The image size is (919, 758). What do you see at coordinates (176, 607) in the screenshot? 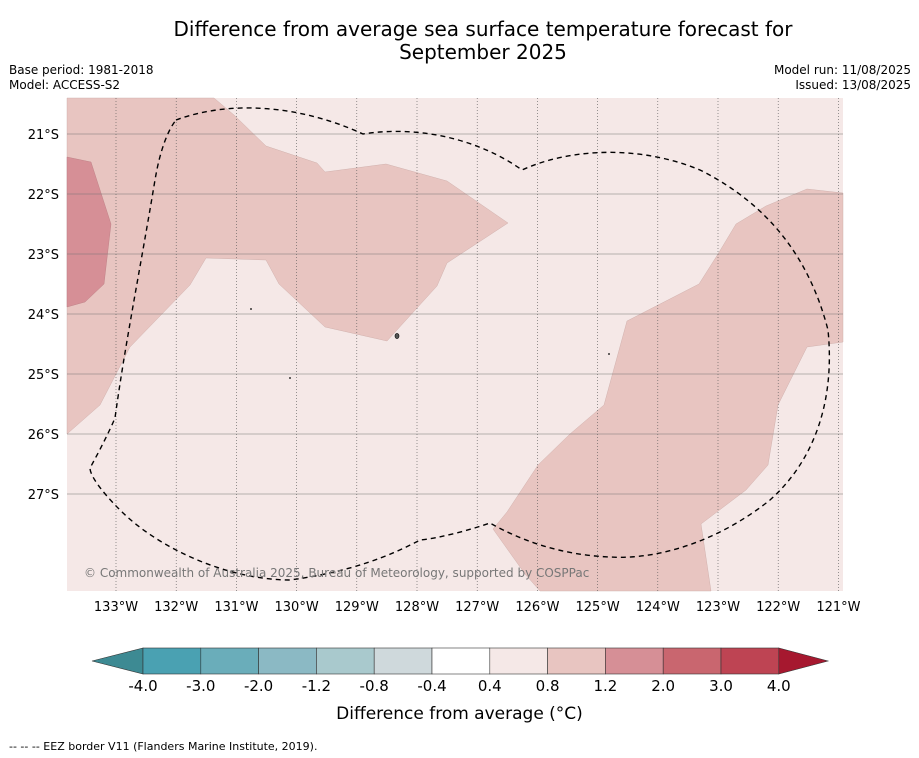
I see `lon-tick-label: 132°W` at bounding box center [176, 607].